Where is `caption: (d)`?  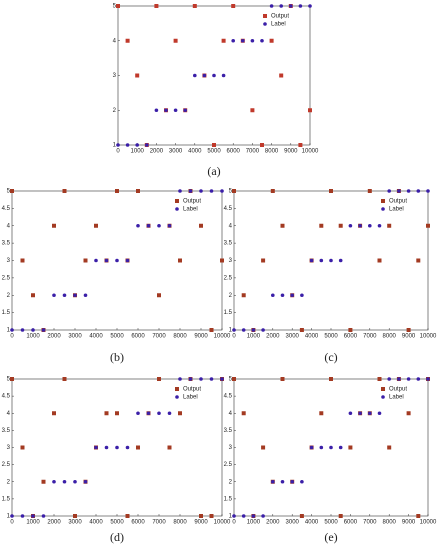 caption: (d) is located at coordinates (117, 537).